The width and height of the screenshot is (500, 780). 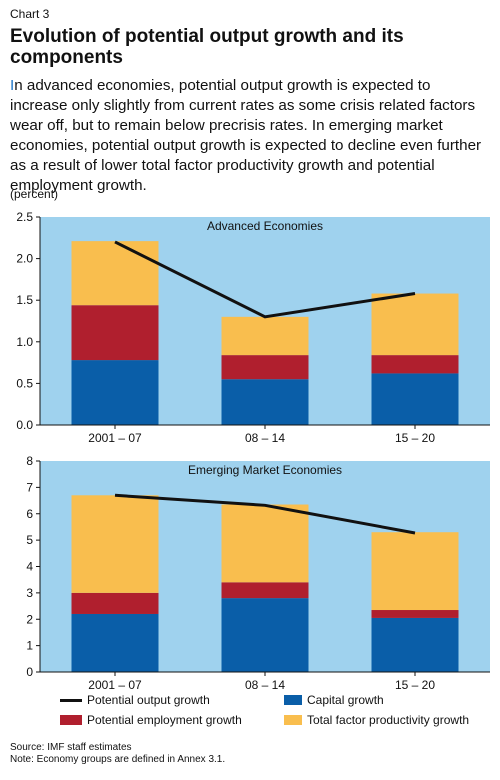 What do you see at coordinates (24, 300) in the screenshot?
I see `y-tick-label: 1.5` at bounding box center [24, 300].